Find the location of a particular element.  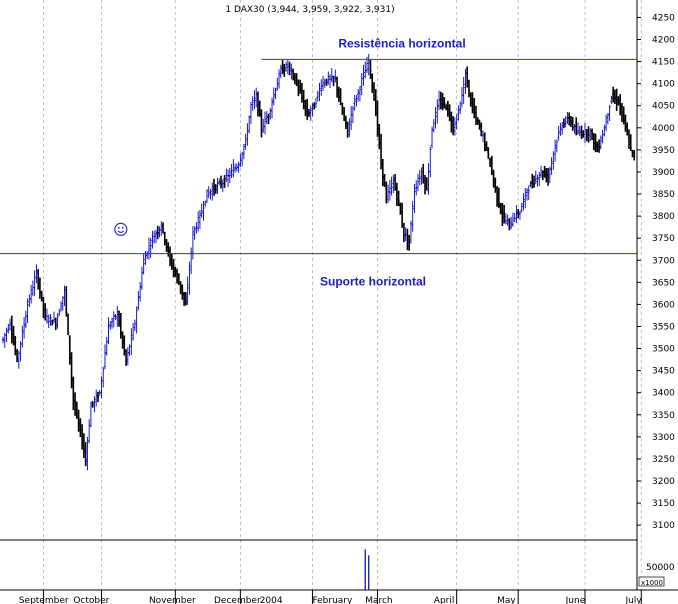

price-tick-label: 3550 is located at coordinates (663, 327).